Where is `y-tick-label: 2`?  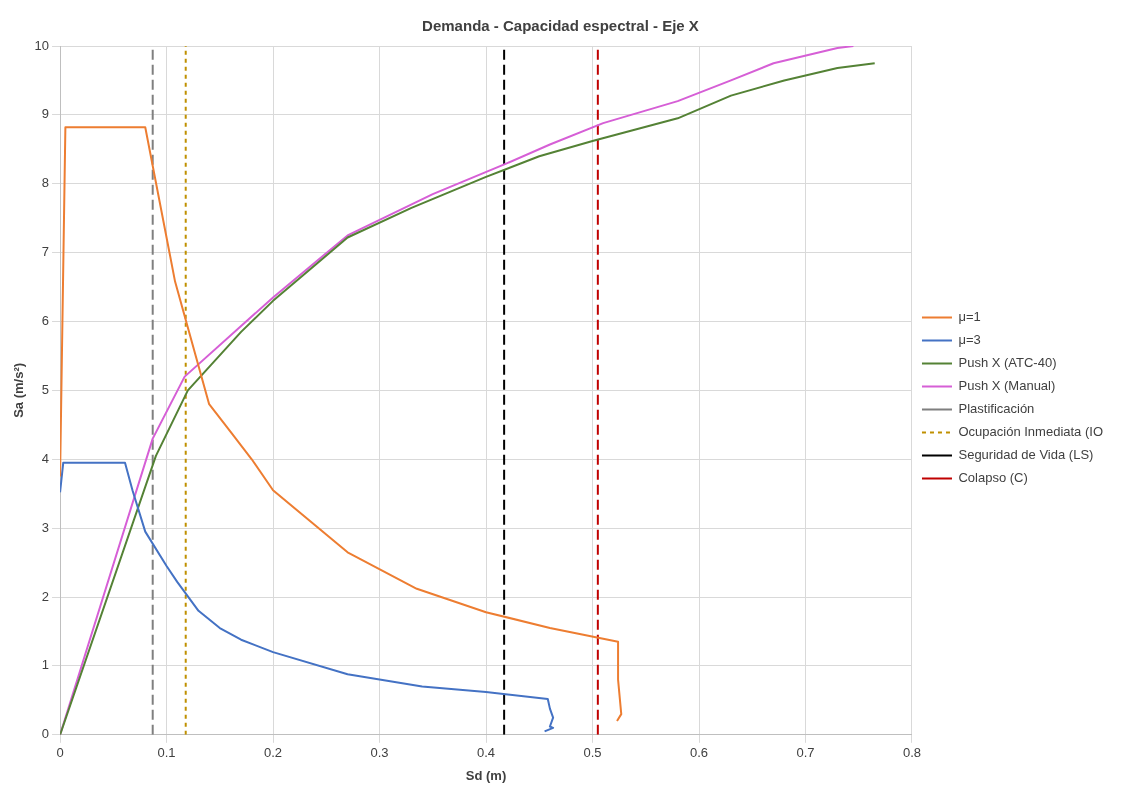 y-tick-label: 2 is located at coordinates (45, 596).